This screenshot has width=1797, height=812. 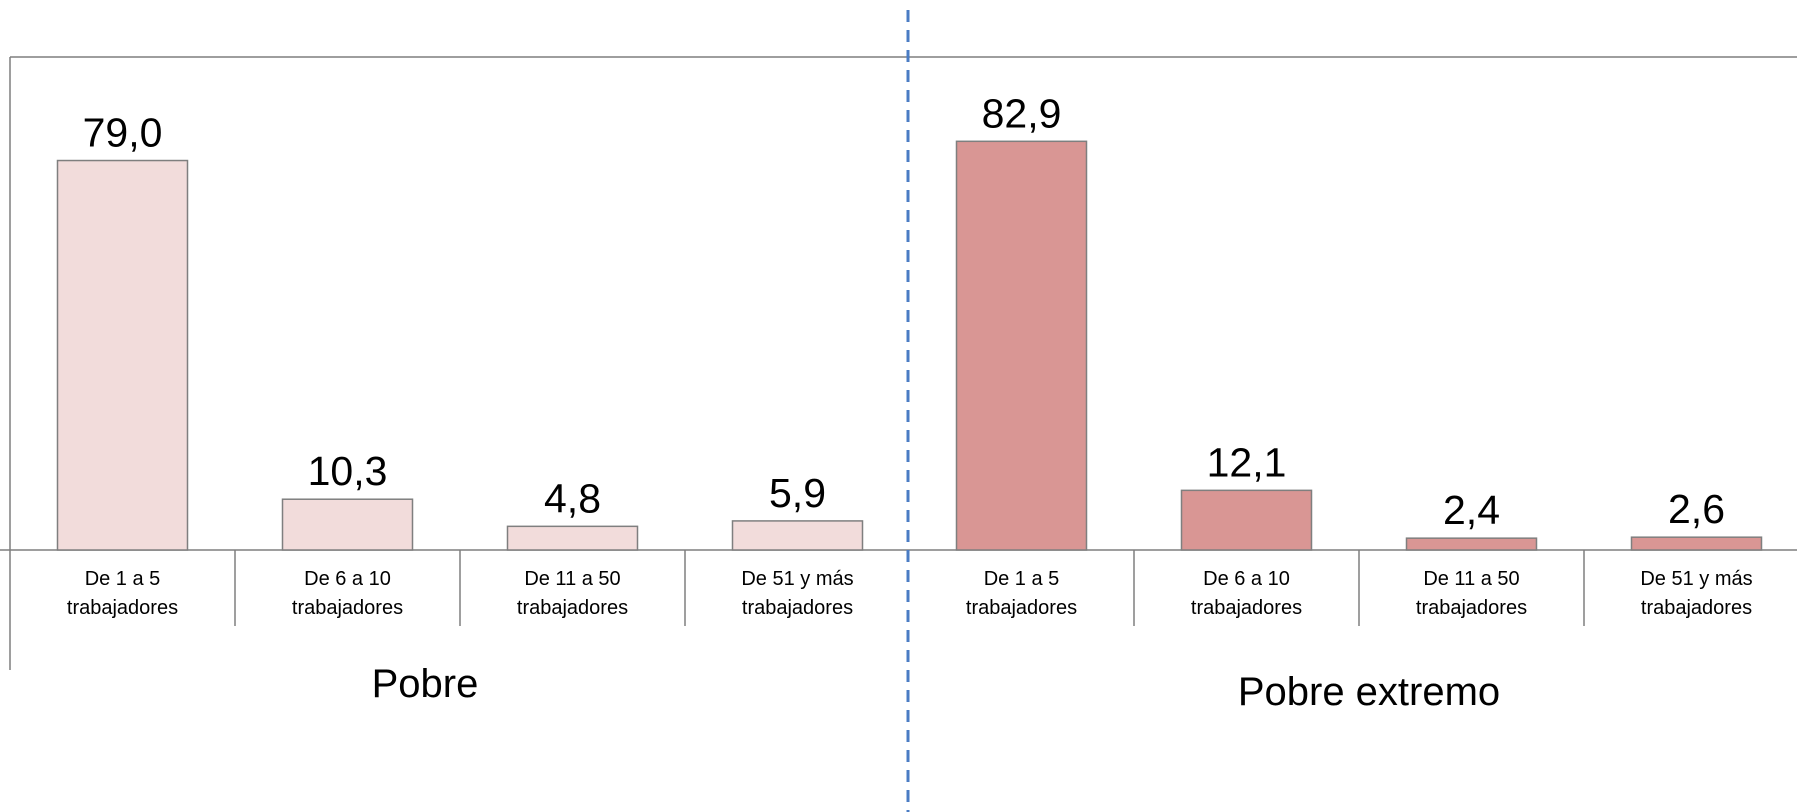 I want to click on group-label: Pobre extremo, so click(x=1369, y=692).